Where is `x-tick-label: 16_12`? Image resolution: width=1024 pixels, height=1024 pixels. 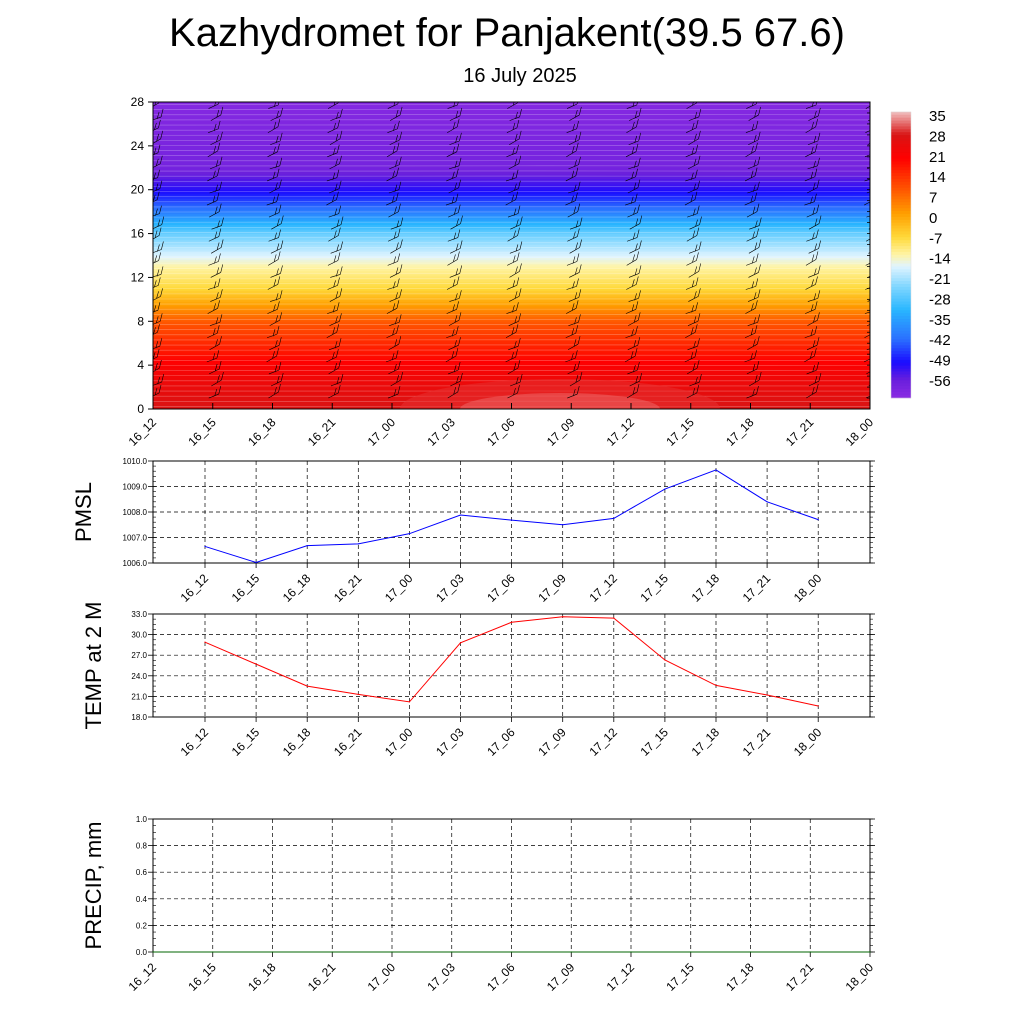 x-tick-label: 16_12 is located at coordinates (143, 432).